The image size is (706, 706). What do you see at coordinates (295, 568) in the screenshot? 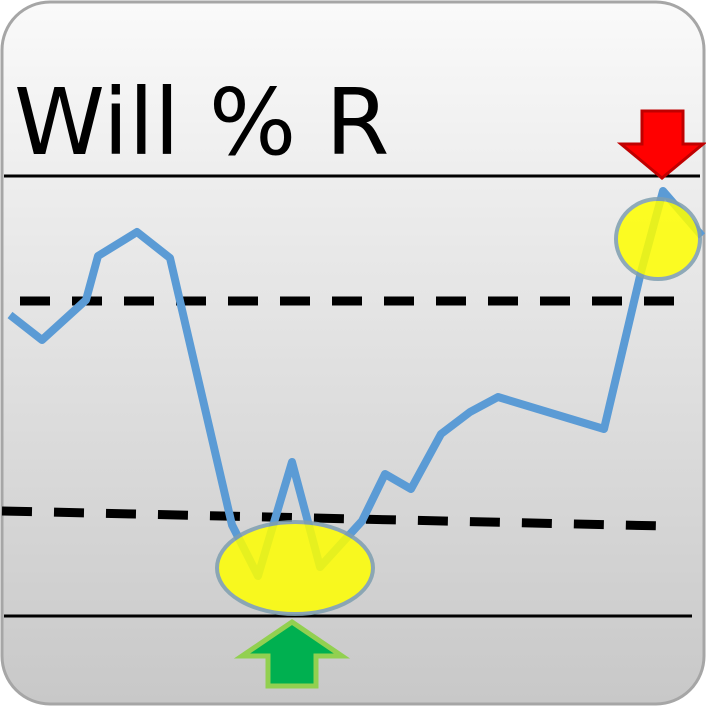
I see `oversold-highlight` at bounding box center [295, 568].